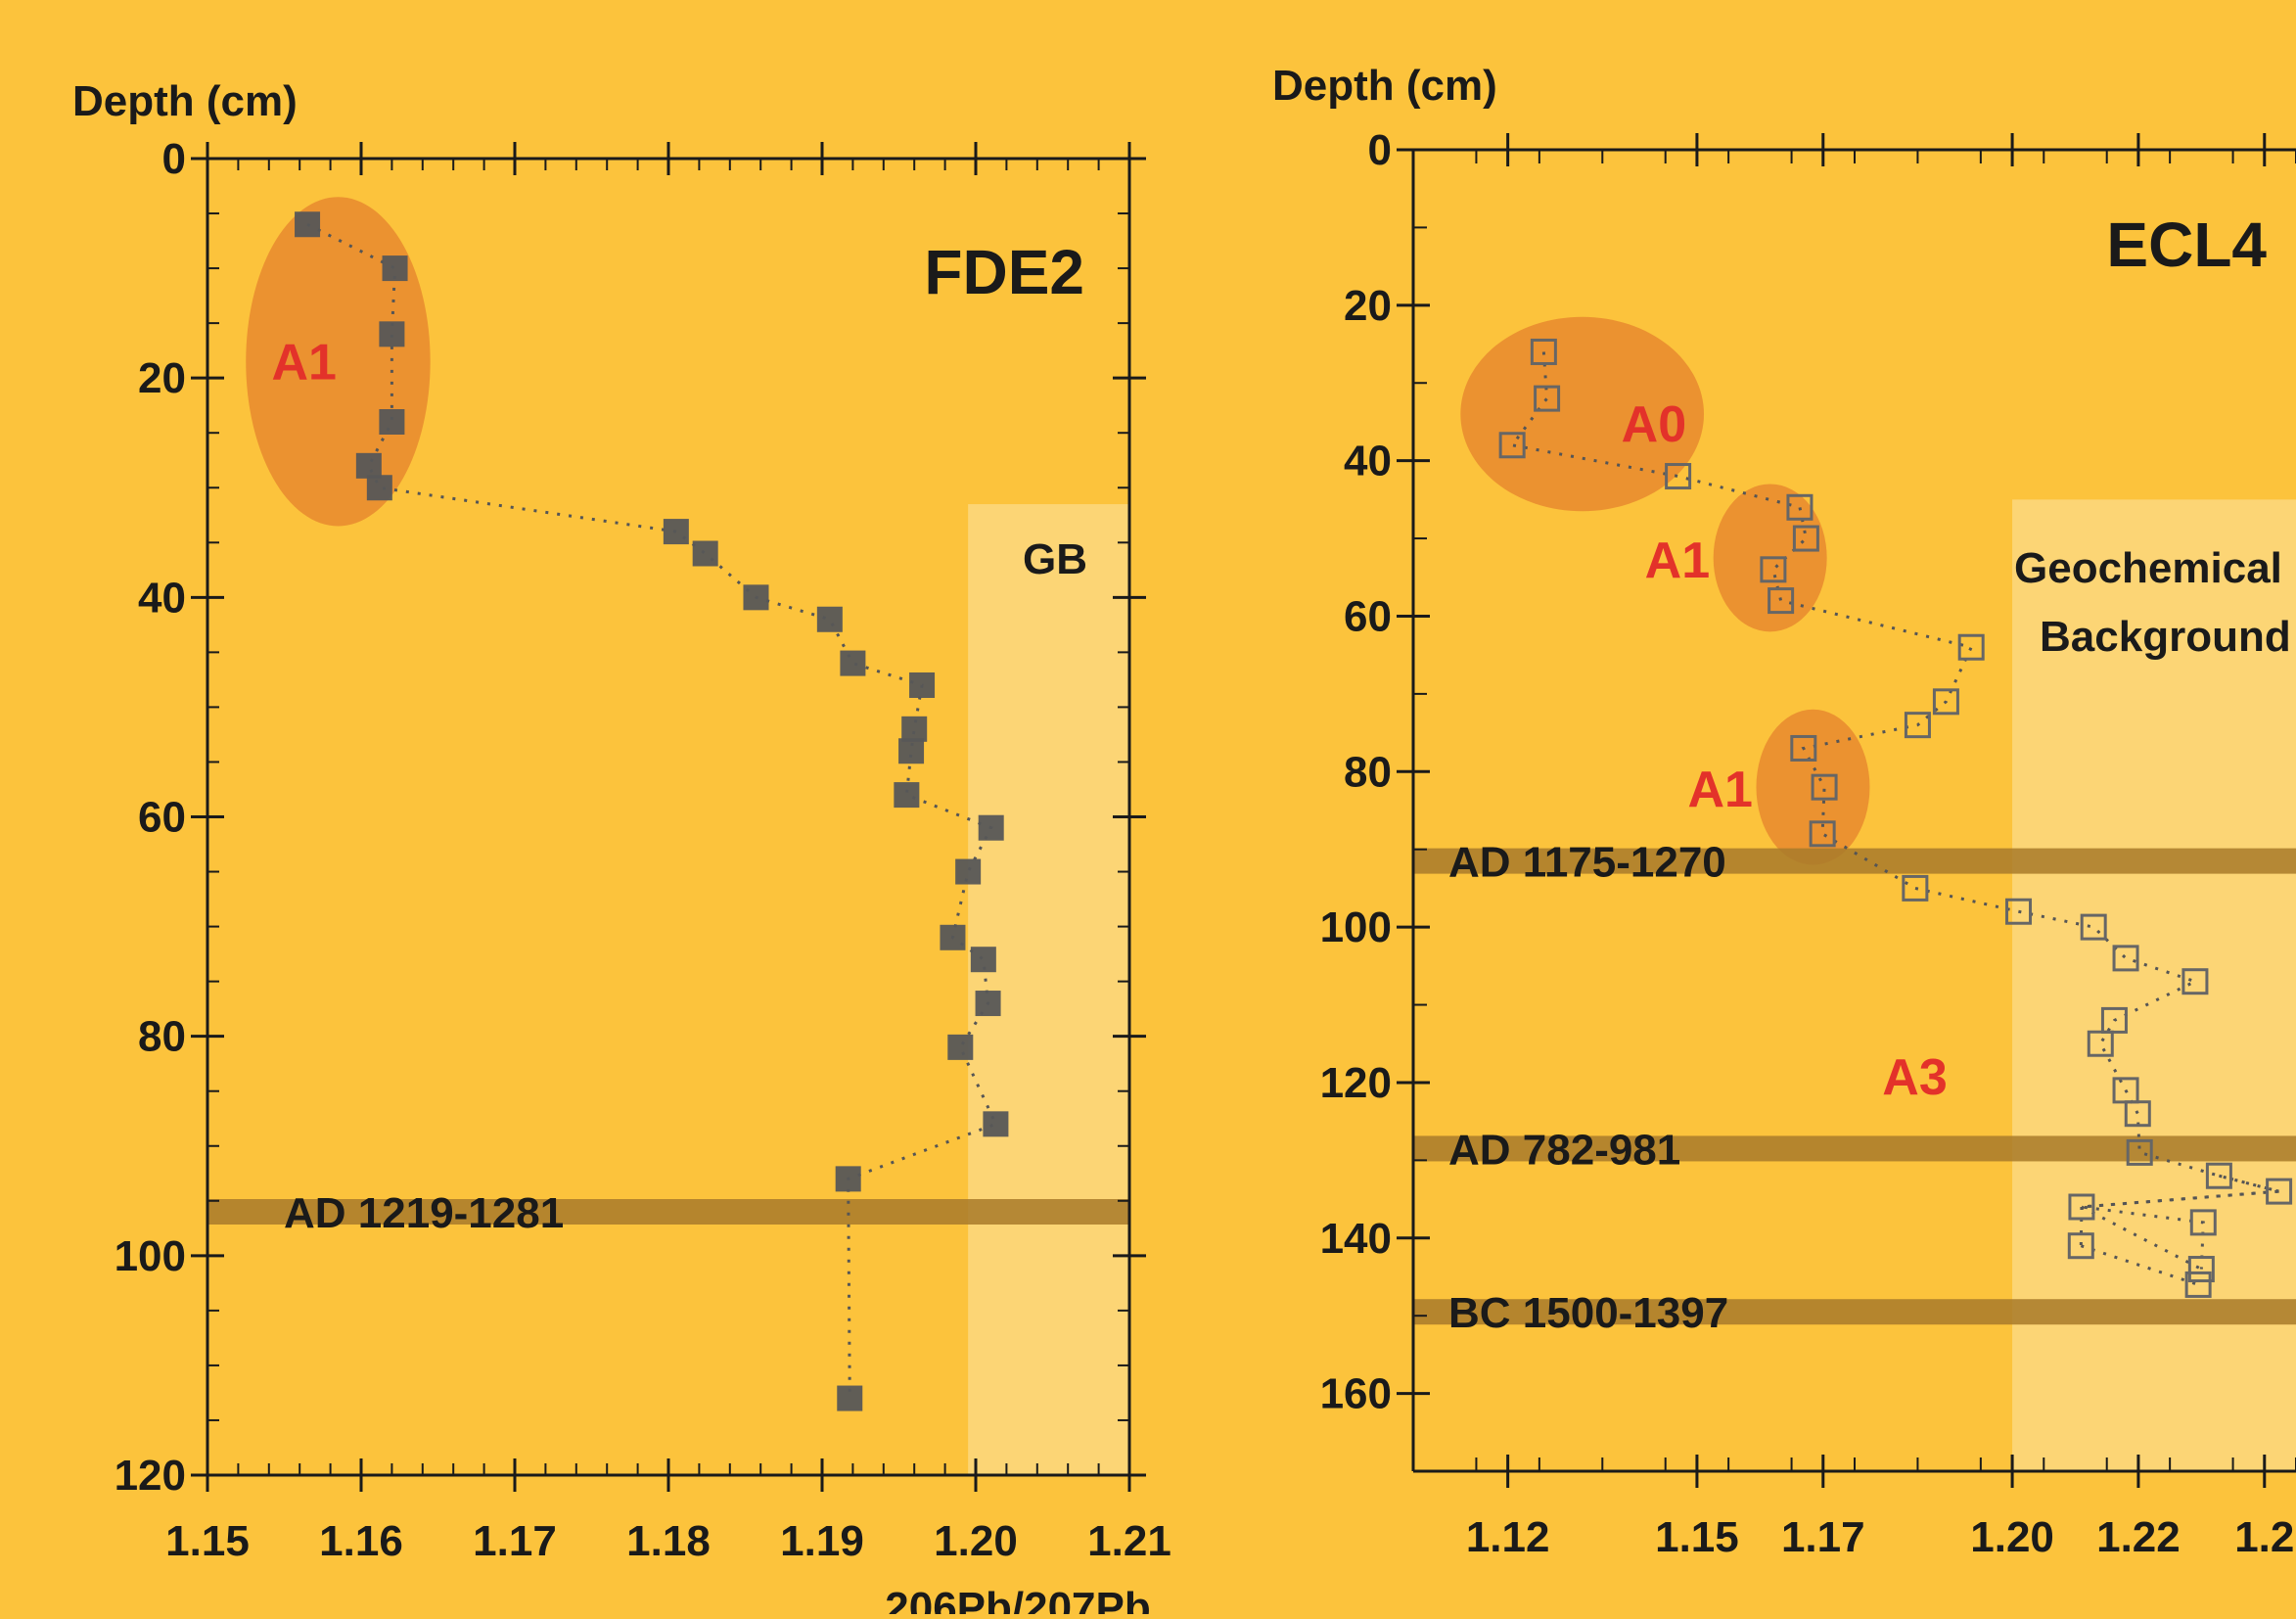  Describe the element at coordinates (1368, 772) in the screenshot. I see `y-tick-label: 80` at that location.